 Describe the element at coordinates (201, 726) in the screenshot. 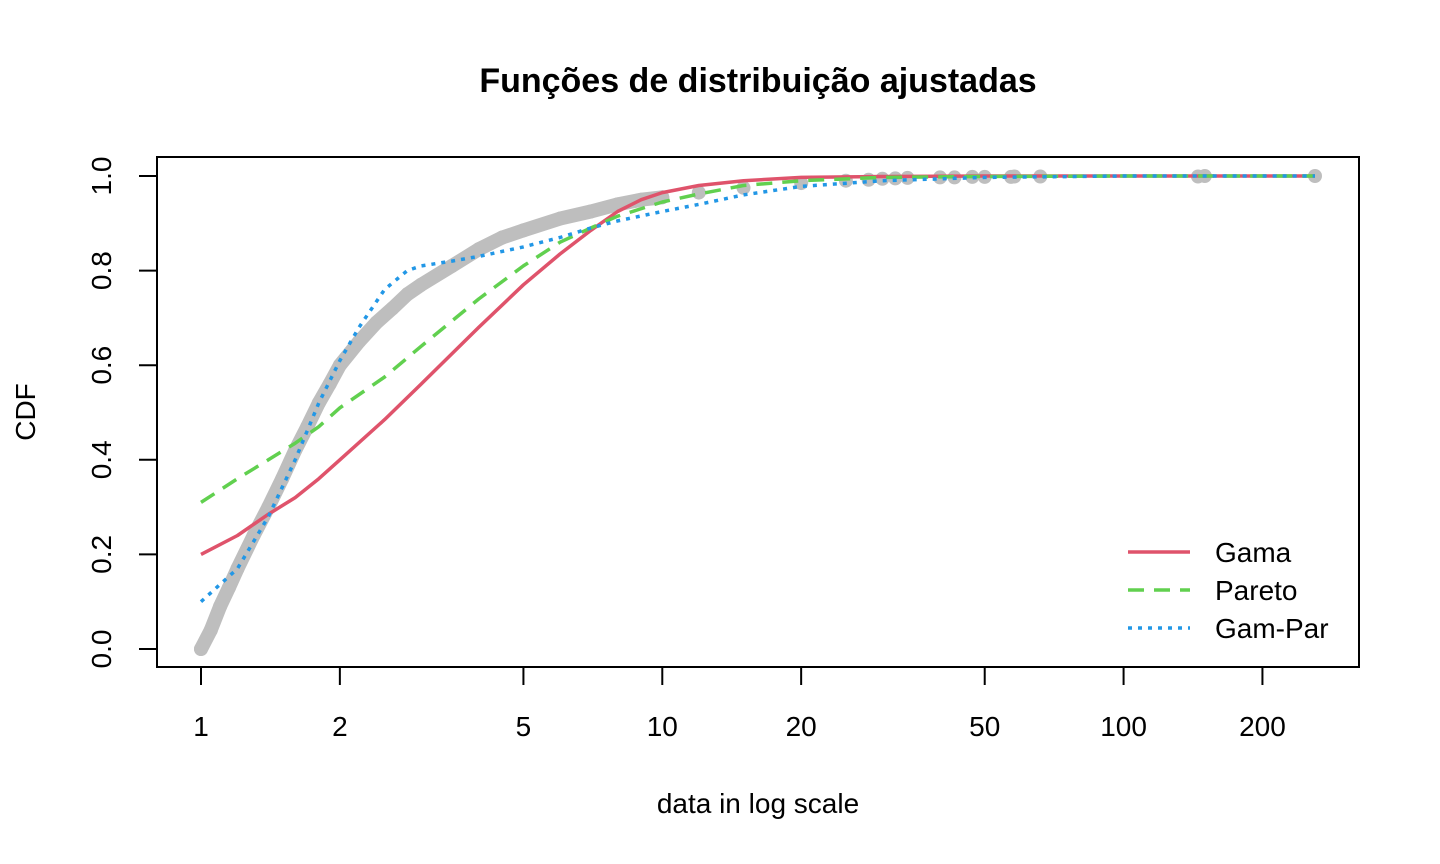

I see `x-tick-label: 1` at that location.